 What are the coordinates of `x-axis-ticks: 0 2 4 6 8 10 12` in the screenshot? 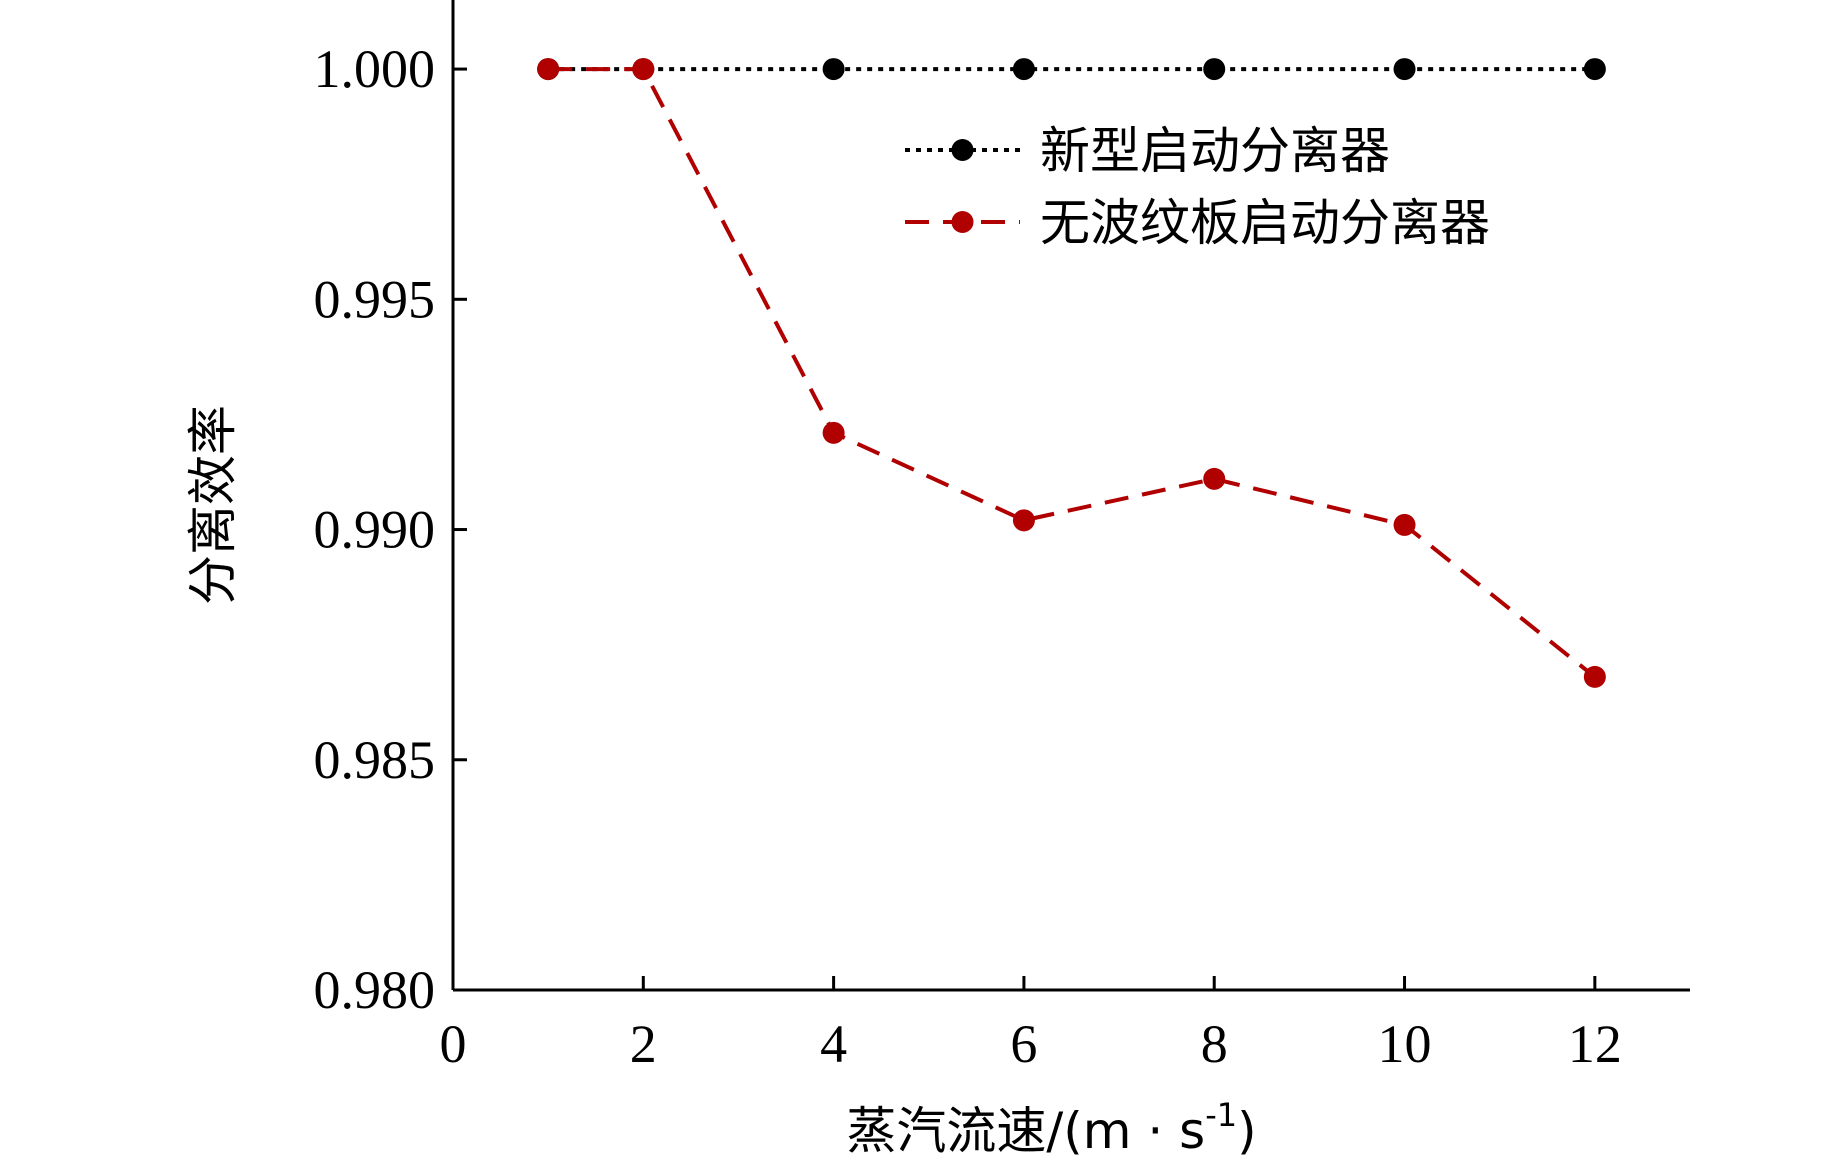 It's located at (1031, 1025).